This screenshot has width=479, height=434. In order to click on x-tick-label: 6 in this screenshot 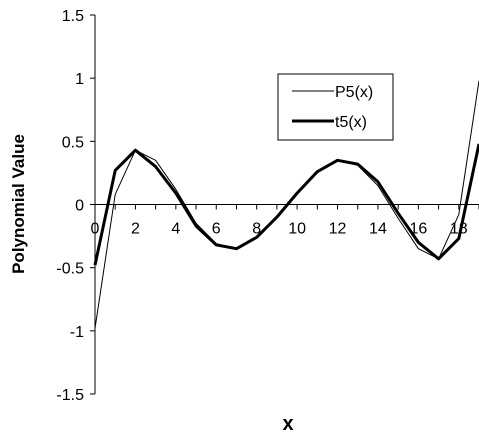, I will do `click(216, 229)`.